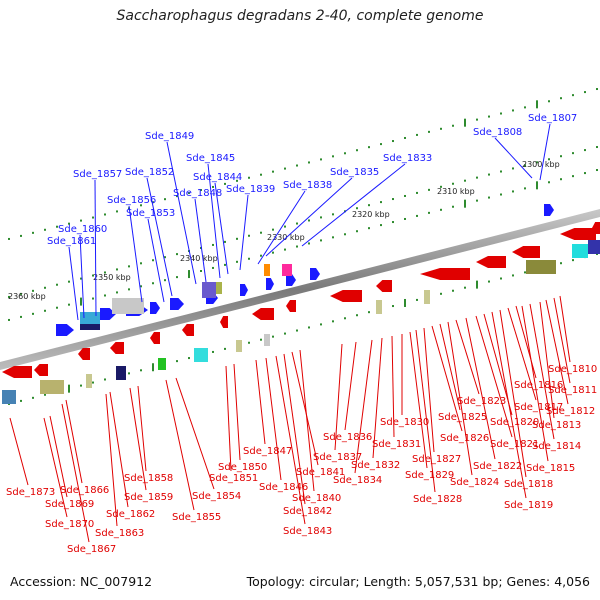 The height and width of the screenshot is (600, 600). Describe the element at coordinates (148, 478) in the screenshot. I see `reverse-gene-label: Sde_1858` at that location.